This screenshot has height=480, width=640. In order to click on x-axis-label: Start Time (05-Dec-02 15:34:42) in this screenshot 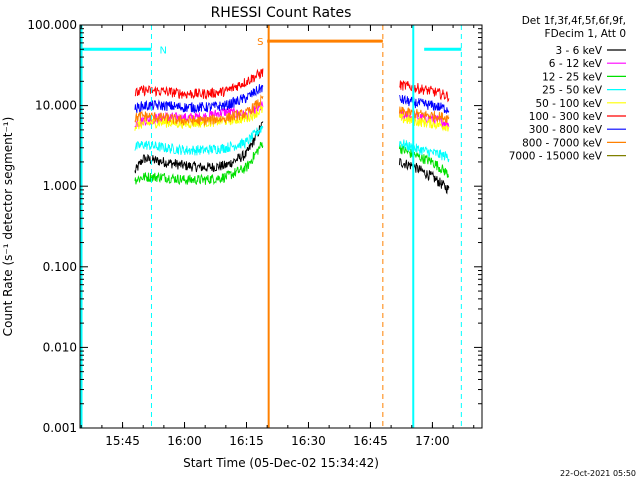, I will do `click(281, 463)`.